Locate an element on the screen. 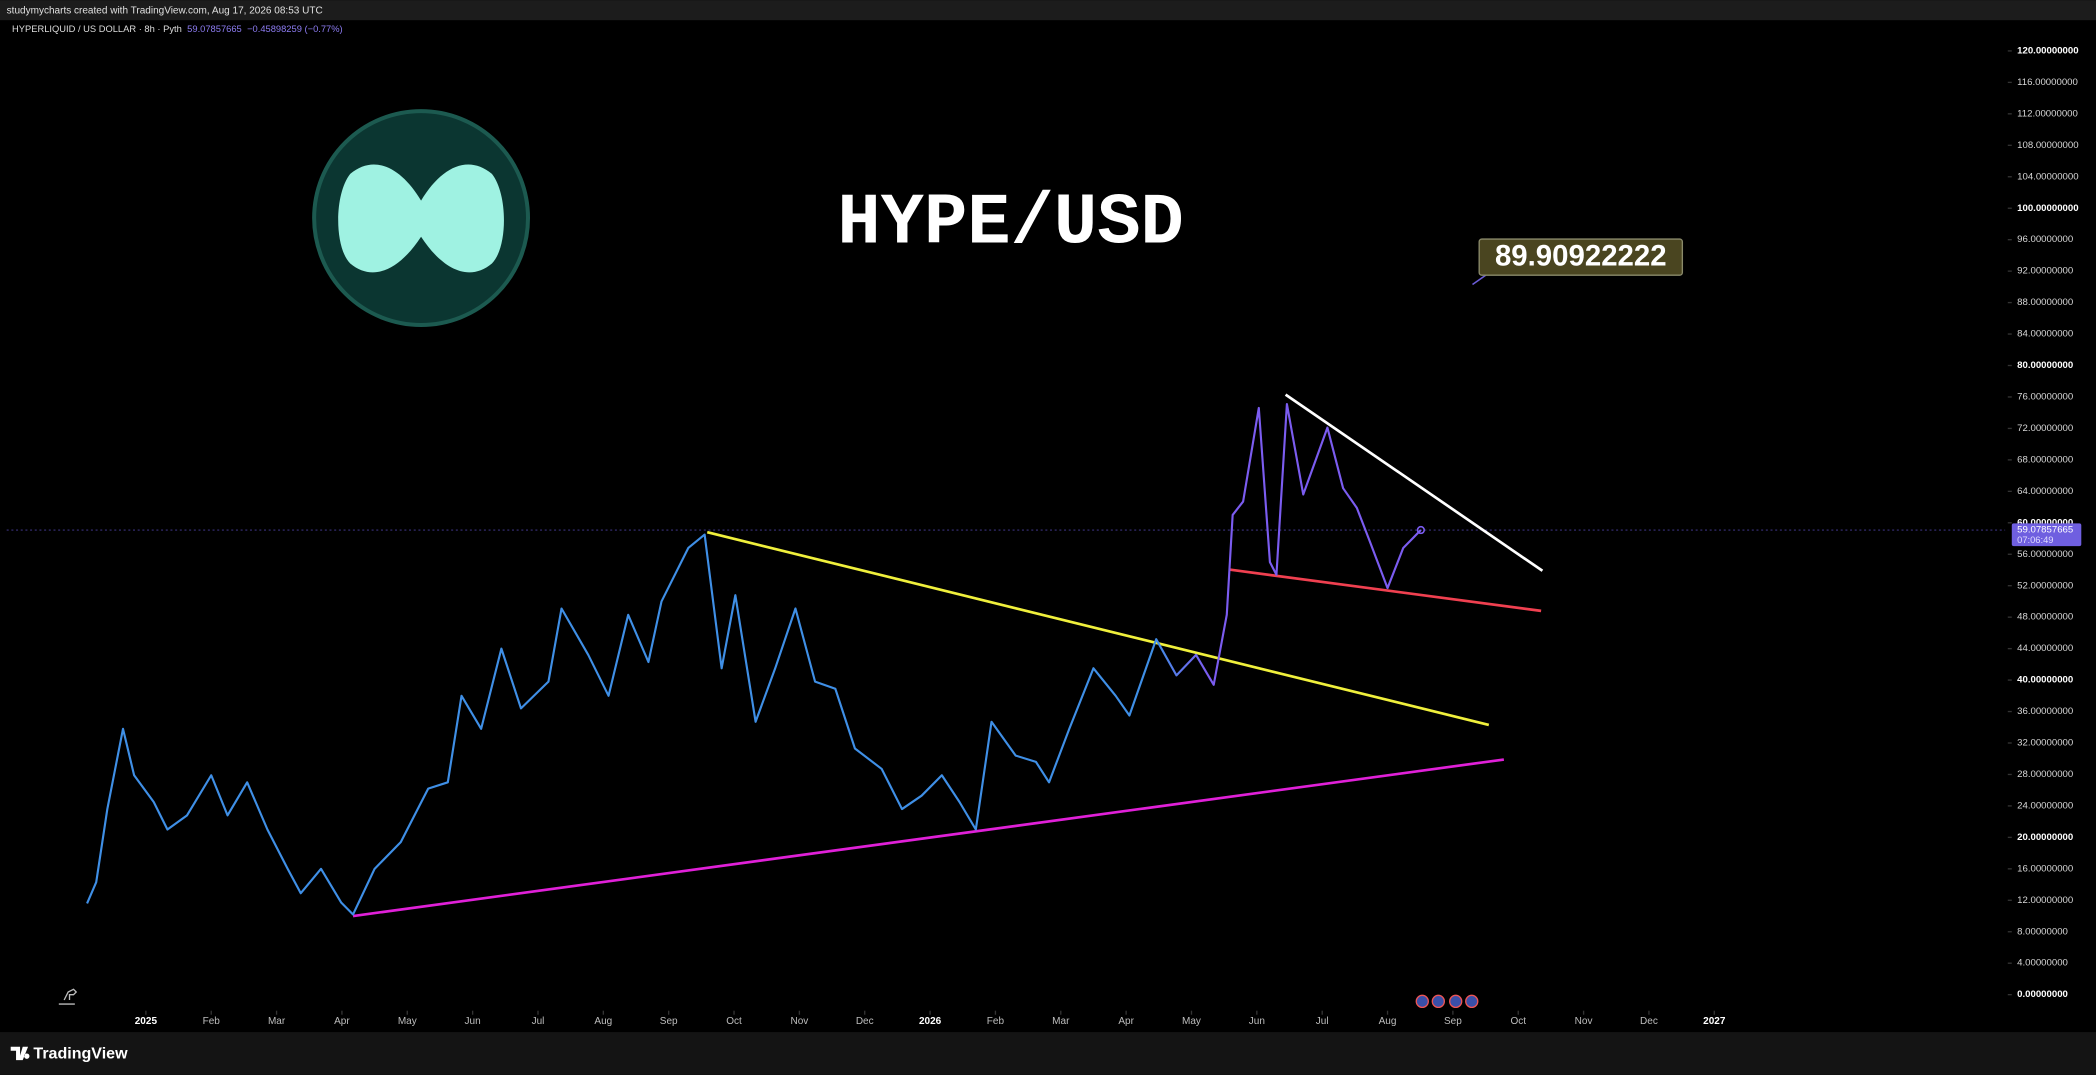 Image resolution: width=2096 pixels, height=1075 pixels. y-tick-label: 20.00000000 is located at coordinates (2045, 837).